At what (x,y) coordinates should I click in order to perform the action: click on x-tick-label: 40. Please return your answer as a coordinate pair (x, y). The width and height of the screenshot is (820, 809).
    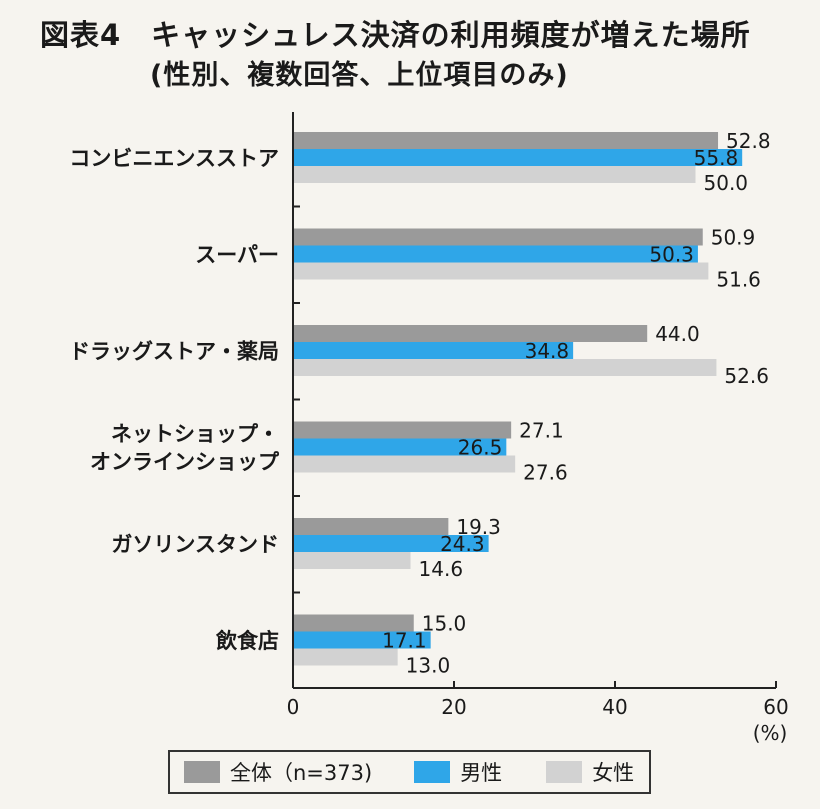
    Looking at the image, I should click on (614, 707).